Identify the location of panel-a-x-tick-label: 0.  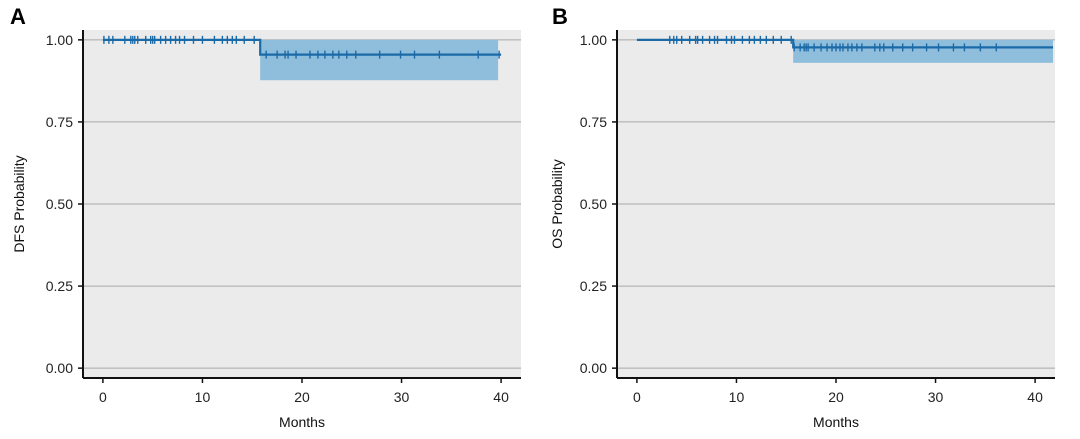
(103, 397).